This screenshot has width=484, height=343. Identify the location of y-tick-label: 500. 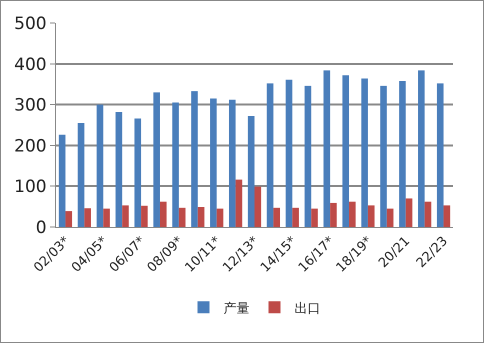
(30, 24).